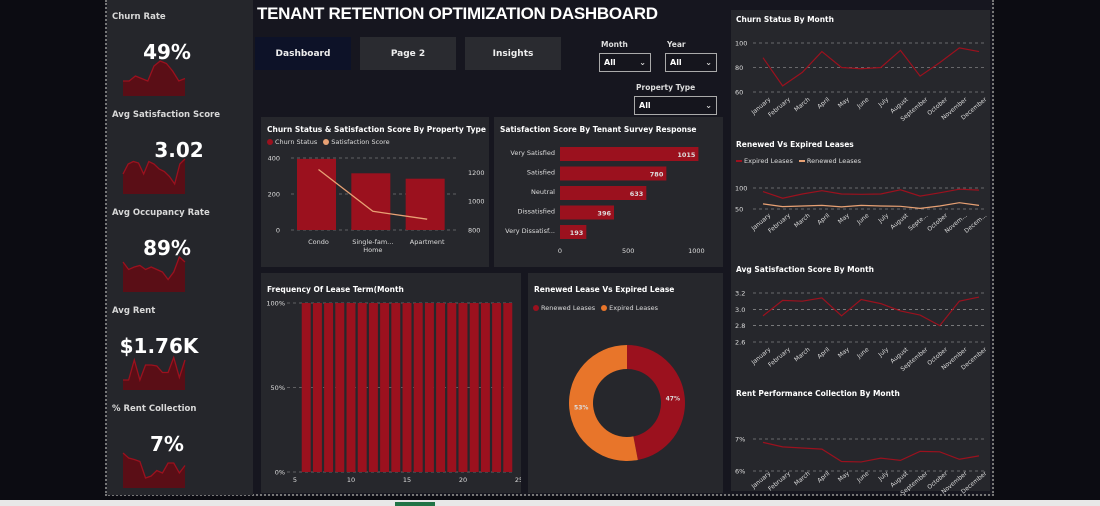 The image size is (1100, 506). Describe the element at coordinates (823, 477) in the screenshot. I see `x-tick-label: April` at that location.